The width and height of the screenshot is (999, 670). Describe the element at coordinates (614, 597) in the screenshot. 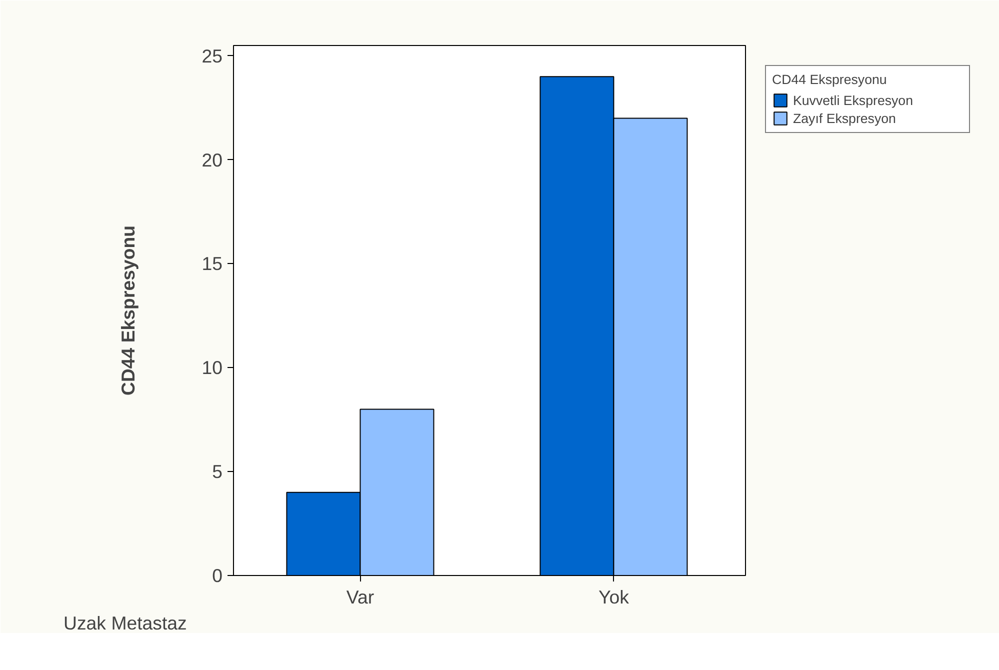

I see `x-tick-label: Yok` at that location.